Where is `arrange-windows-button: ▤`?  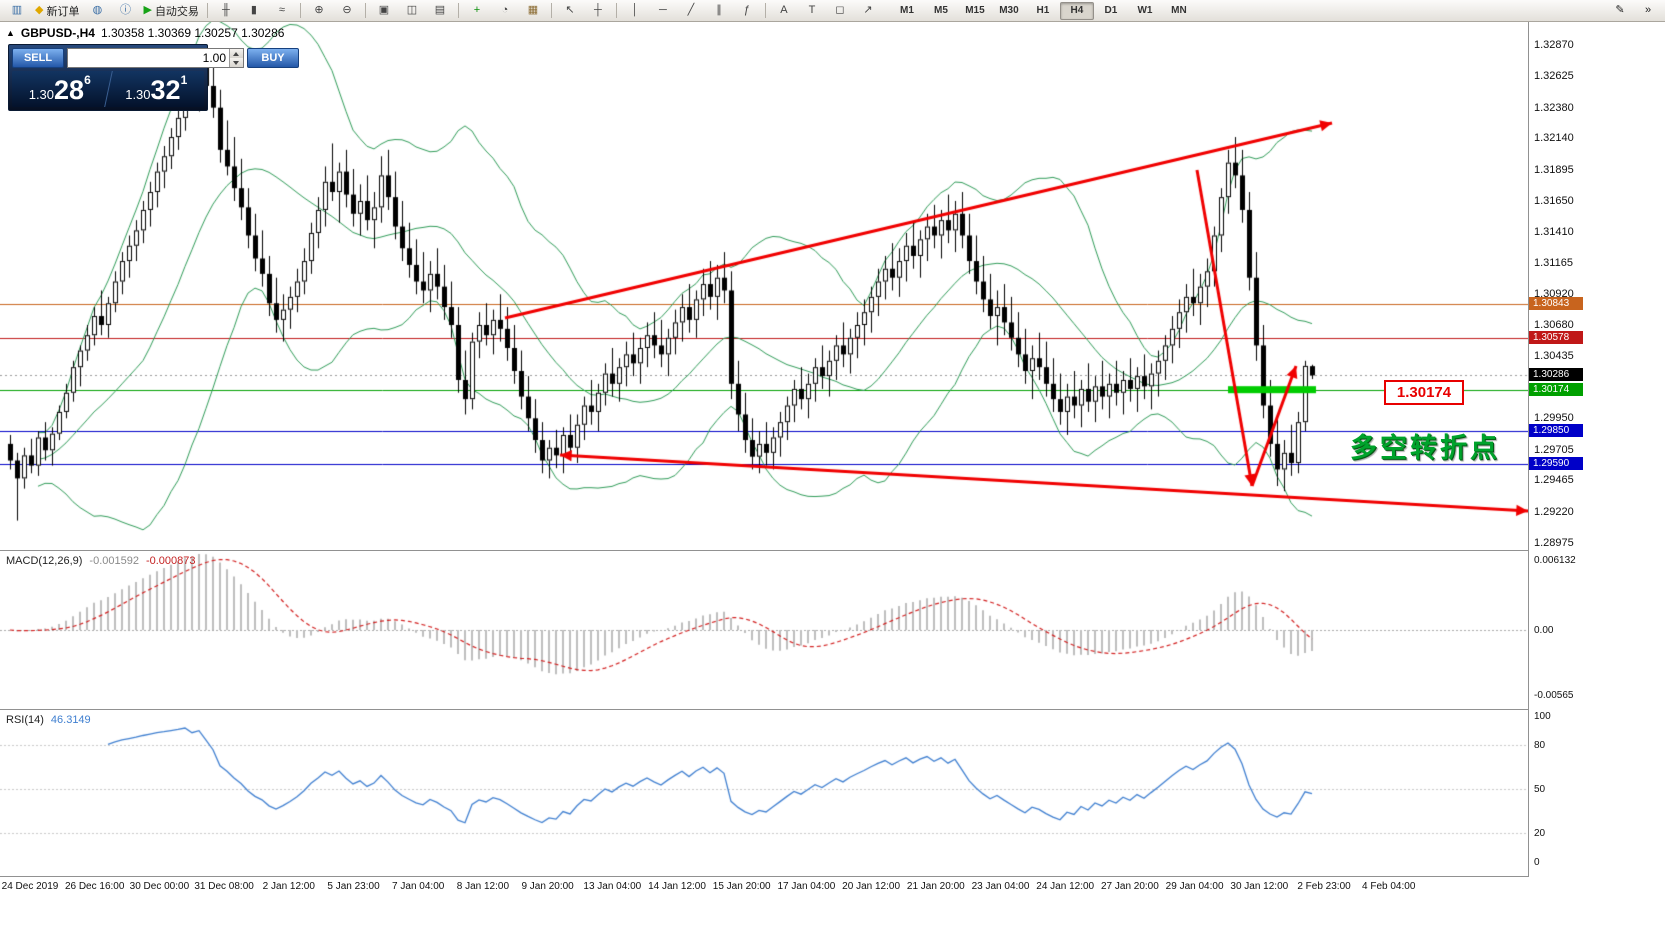 arrange-windows-button: ▤ is located at coordinates (440, 11).